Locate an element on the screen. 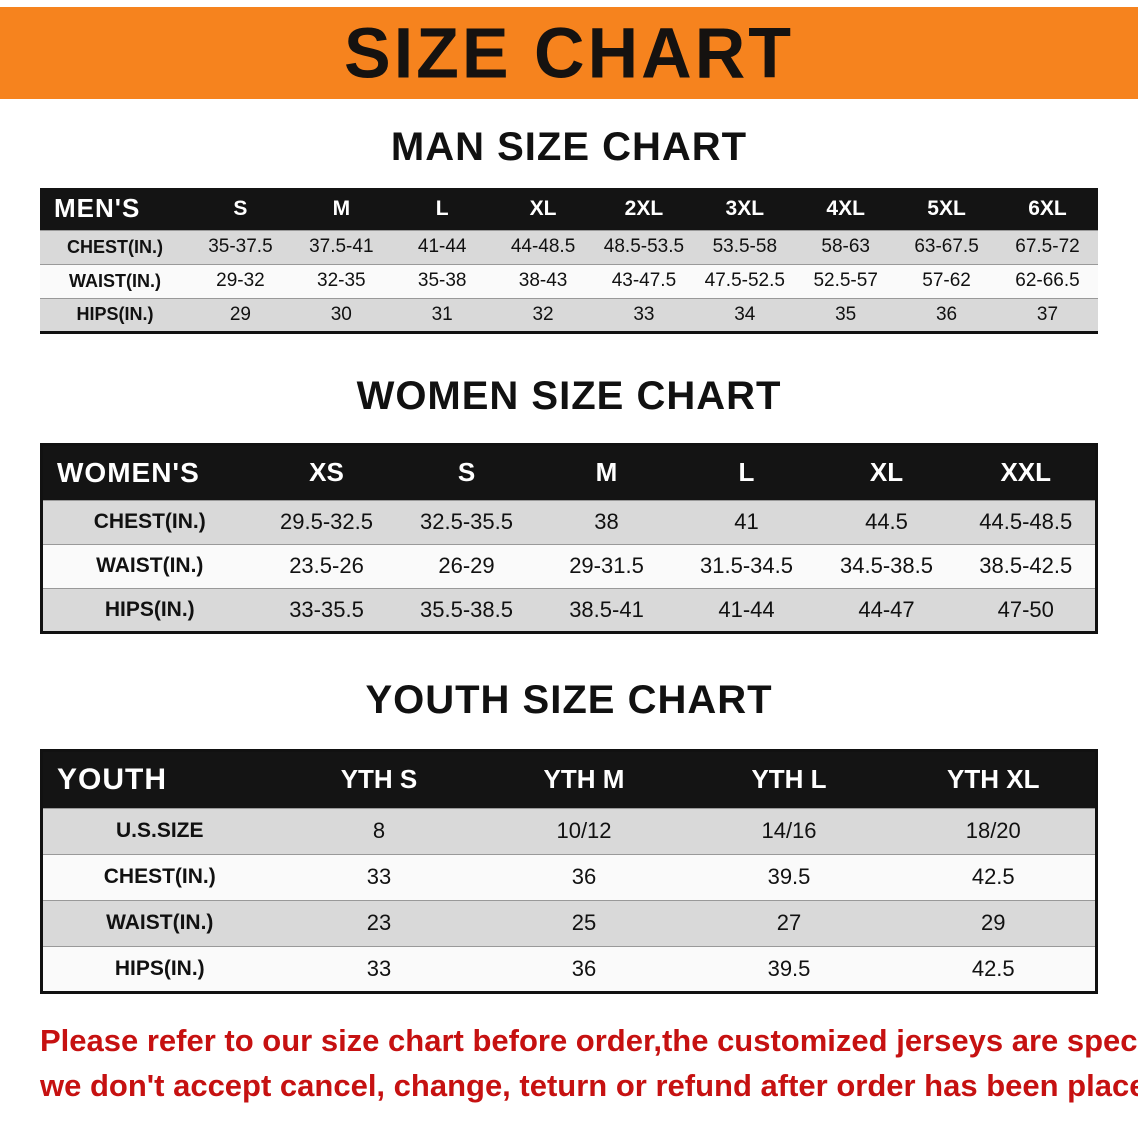  size-cell: 39.5 is located at coordinates (789, 968).